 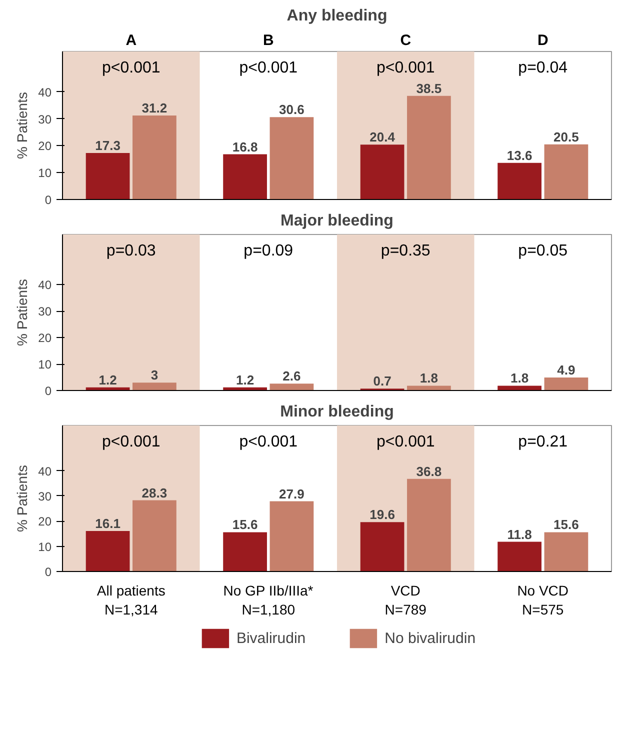 What do you see at coordinates (155, 492) in the screenshot?
I see `data-label: 28.3` at bounding box center [155, 492].